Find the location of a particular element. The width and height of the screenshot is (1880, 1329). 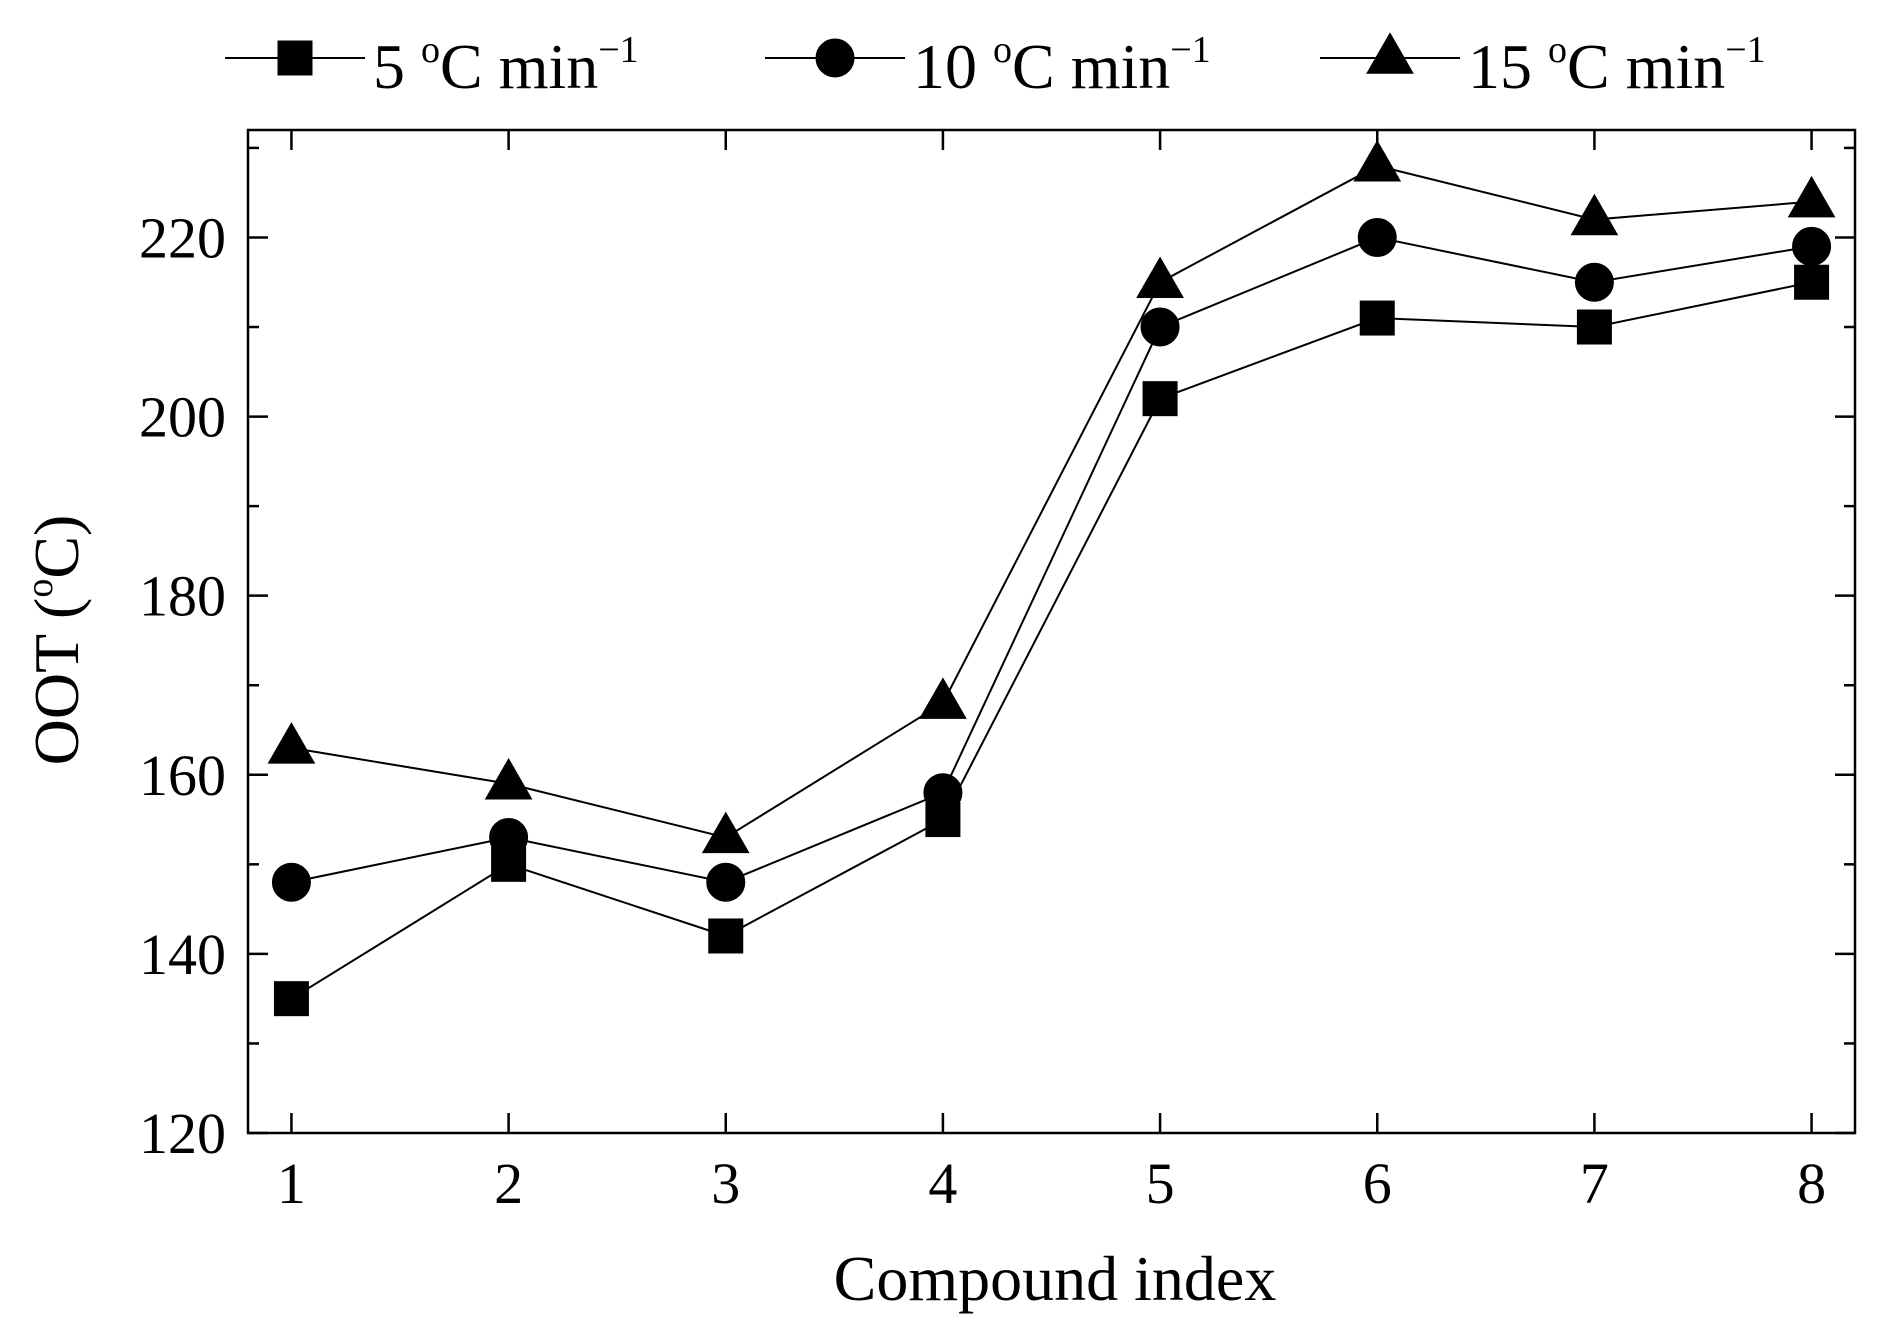

y-tick-label-220: 220 is located at coordinates (182, 237).